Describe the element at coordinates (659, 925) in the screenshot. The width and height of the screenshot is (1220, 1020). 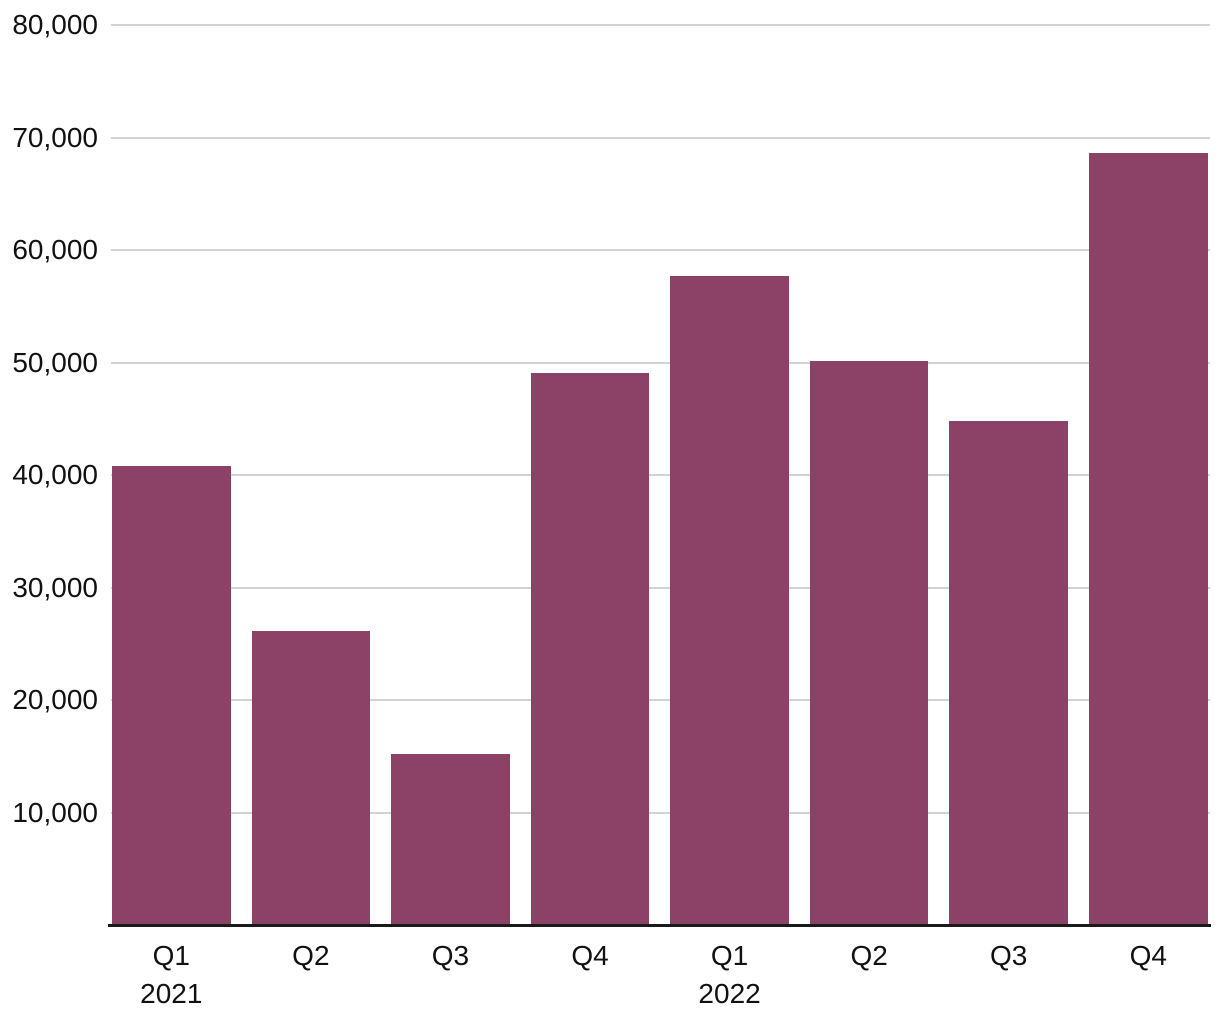
I see `x-axis-line` at that location.